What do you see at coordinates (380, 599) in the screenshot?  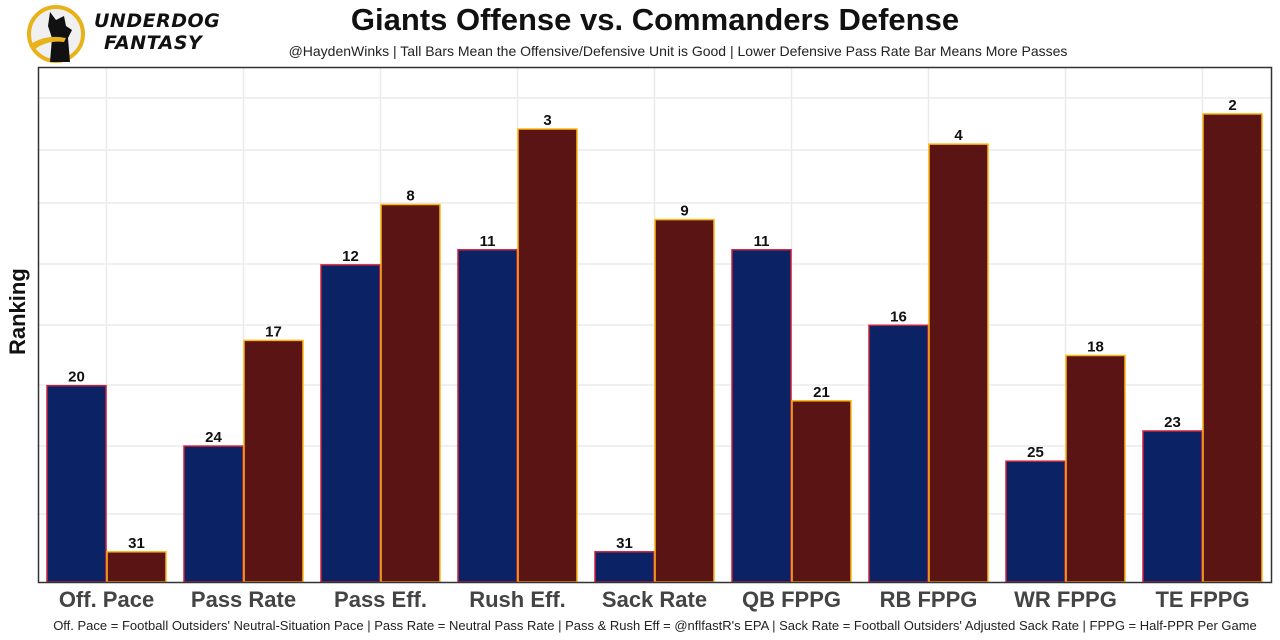 I see `x-tick-label: Pass Eff.` at bounding box center [380, 599].